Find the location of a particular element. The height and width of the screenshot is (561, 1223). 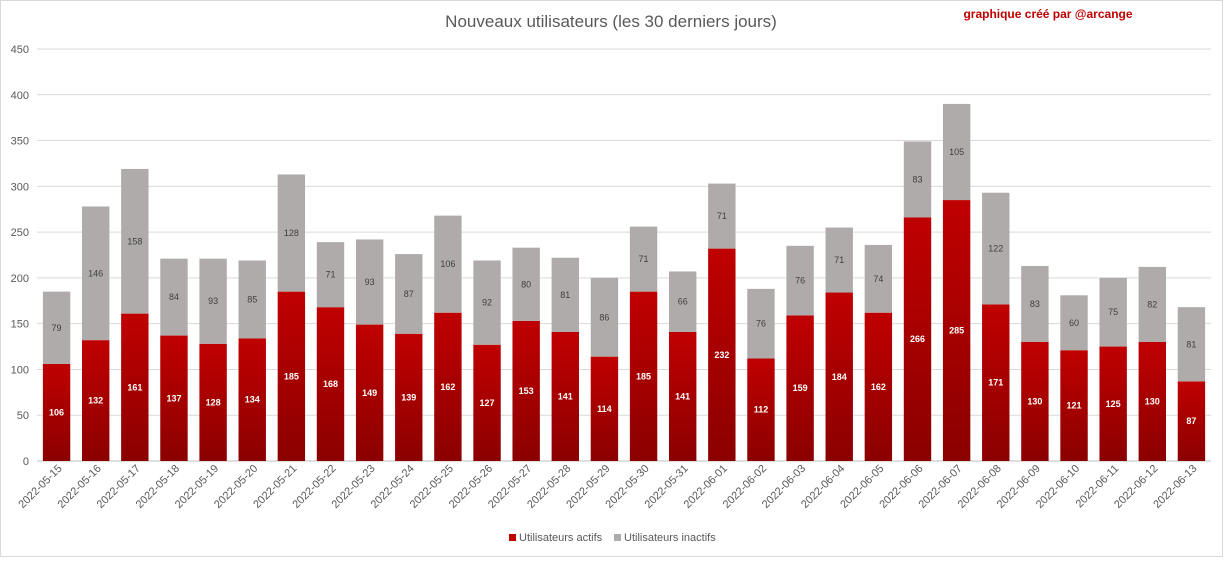

data-label-inactive: 74 is located at coordinates (878, 279).